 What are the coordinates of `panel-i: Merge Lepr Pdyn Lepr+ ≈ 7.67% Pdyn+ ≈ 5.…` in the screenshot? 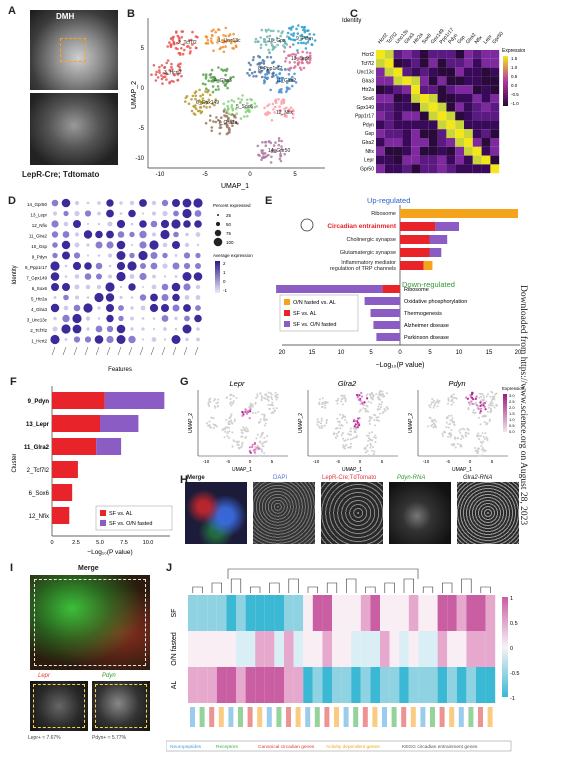 It's located at (90, 657).